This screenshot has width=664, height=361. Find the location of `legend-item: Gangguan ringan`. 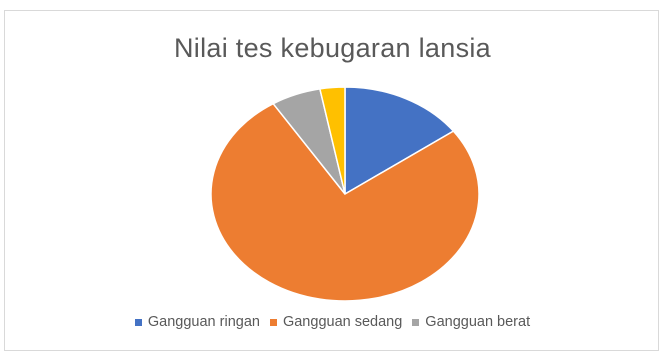

legend-item: Gangguan ringan is located at coordinates (197, 322).